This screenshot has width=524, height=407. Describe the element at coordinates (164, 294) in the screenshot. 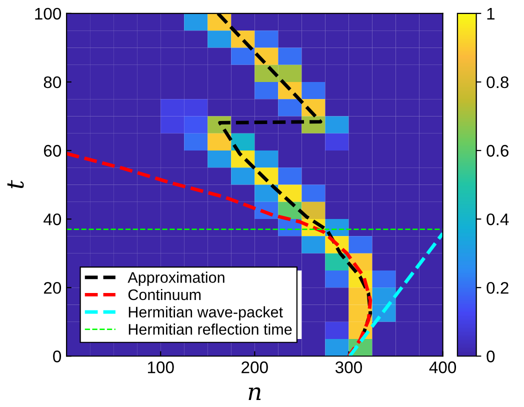

I see `legend-label: Continuum` at that location.